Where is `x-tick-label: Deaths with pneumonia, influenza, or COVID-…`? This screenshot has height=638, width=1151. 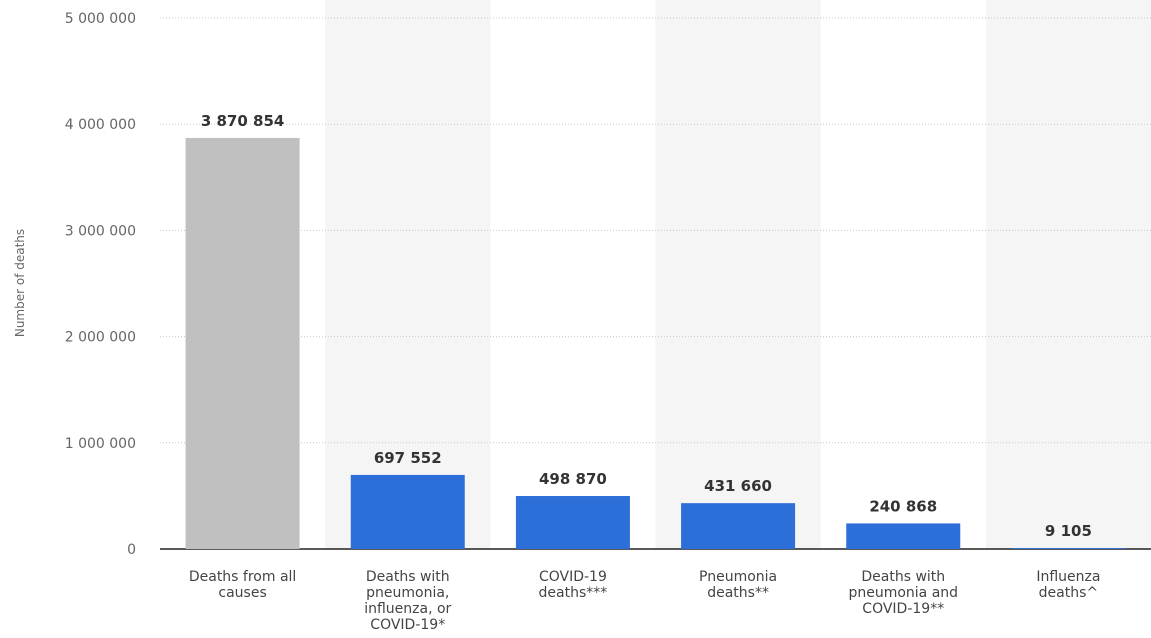
x-tick-label: Deaths with pneumonia, influenza, or COVID-… is located at coordinates (407, 601).